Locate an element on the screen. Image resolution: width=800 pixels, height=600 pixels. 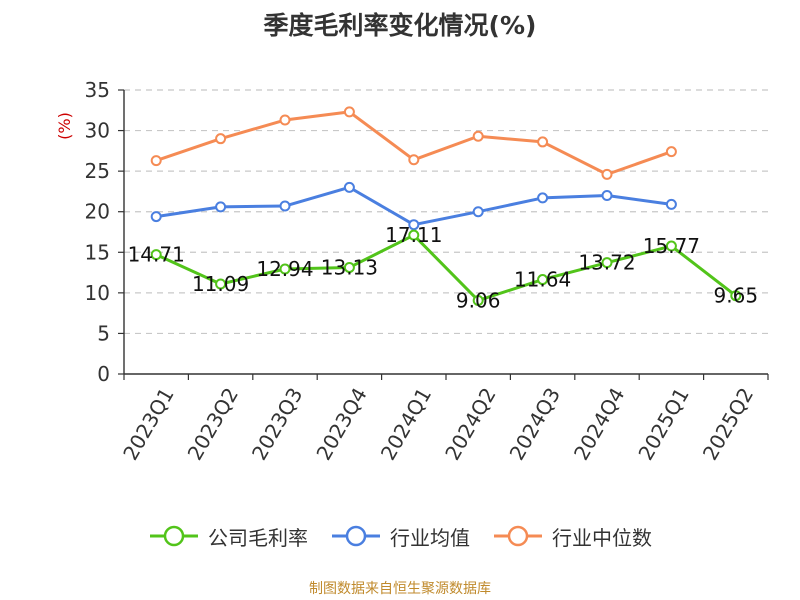
data-label: 9.65 is located at coordinates (736, 296).